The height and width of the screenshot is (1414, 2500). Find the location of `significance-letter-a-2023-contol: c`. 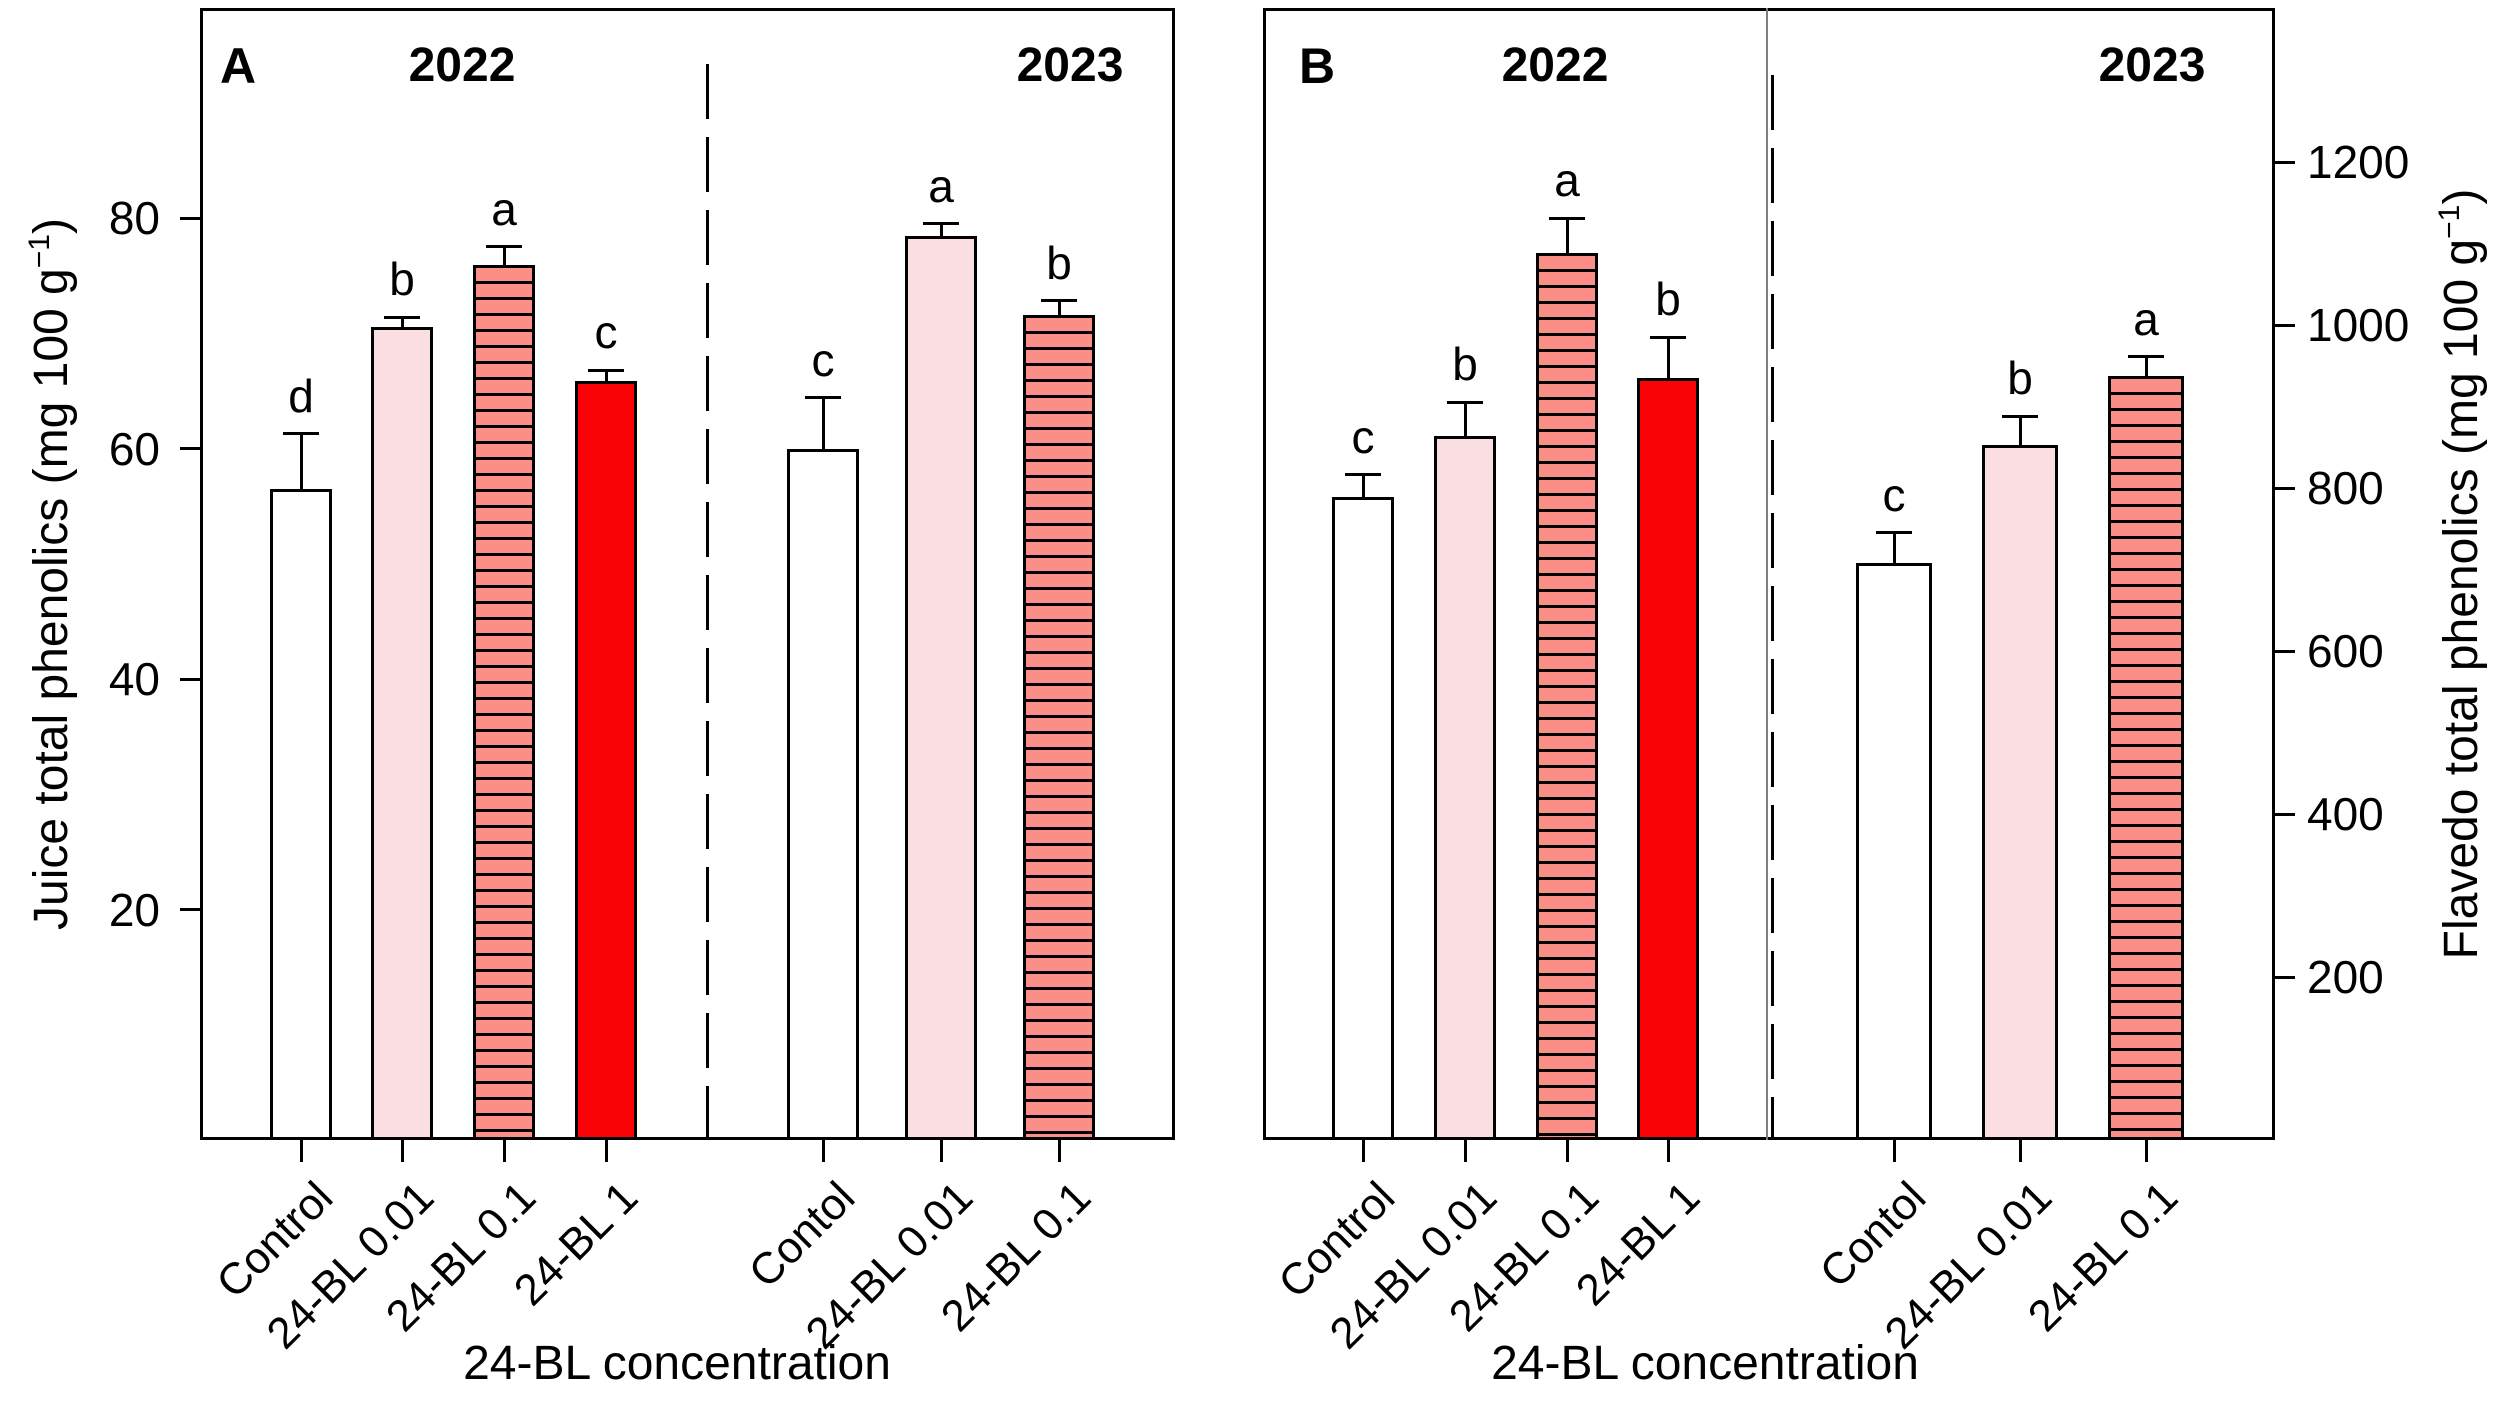

significance-letter-a-2023-contol: c is located at coordinates (823, 359).